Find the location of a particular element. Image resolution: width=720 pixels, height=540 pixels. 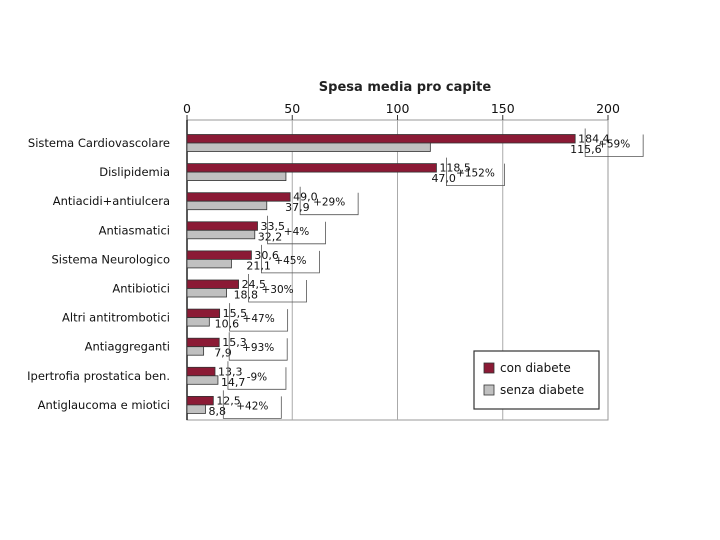

value-label-senza-diabete: 32,2 is located at coordinates (270, 236).